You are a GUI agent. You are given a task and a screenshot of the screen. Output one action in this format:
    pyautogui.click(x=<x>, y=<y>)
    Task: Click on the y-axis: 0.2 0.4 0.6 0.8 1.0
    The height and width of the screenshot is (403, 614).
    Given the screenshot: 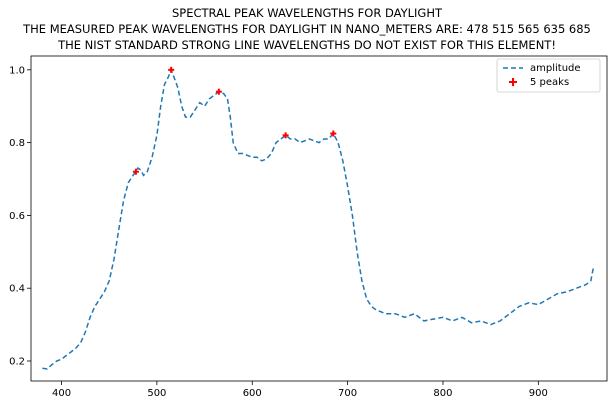 What is the action you would take?
    pyautogui.click(x=20, y=216)
    